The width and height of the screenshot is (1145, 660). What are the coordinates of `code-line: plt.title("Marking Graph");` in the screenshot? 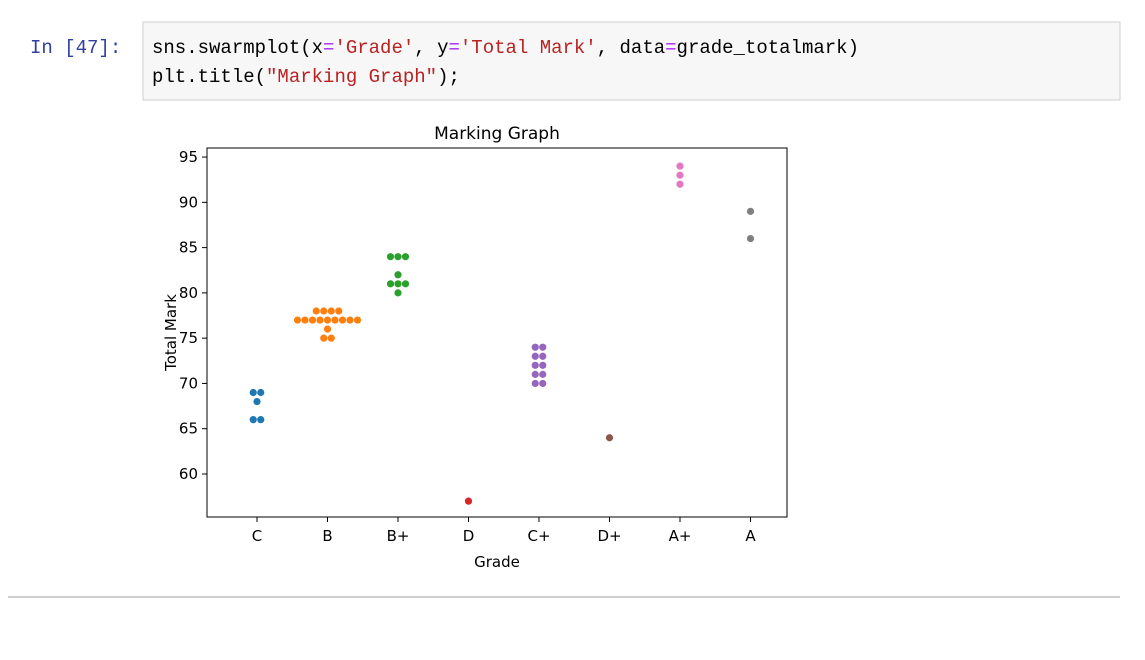 It's located at (306, 77).